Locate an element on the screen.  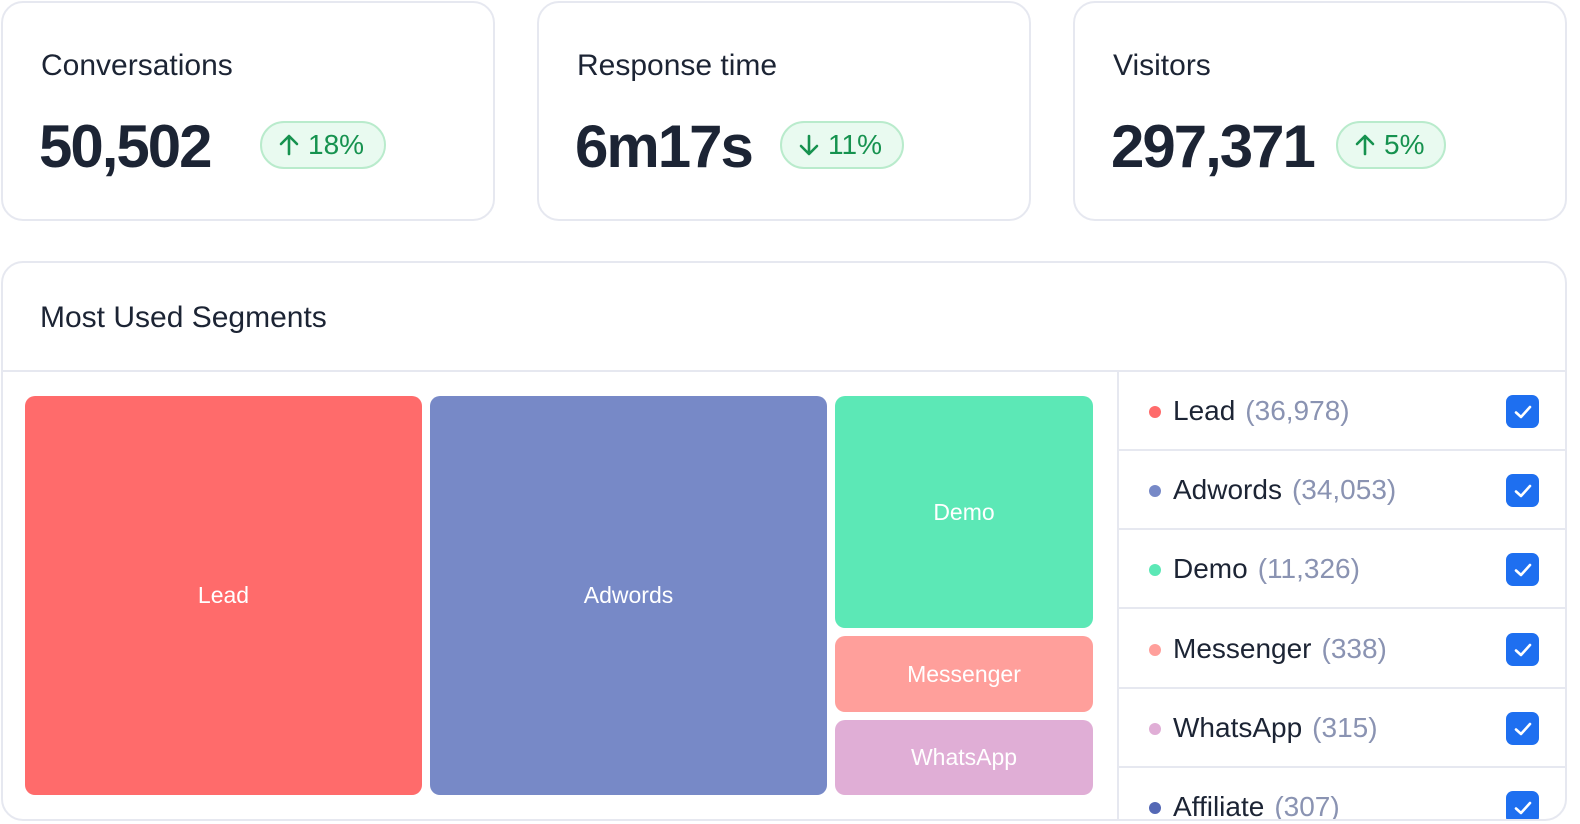
change-value: 11% is located at coordinates (855, 144).